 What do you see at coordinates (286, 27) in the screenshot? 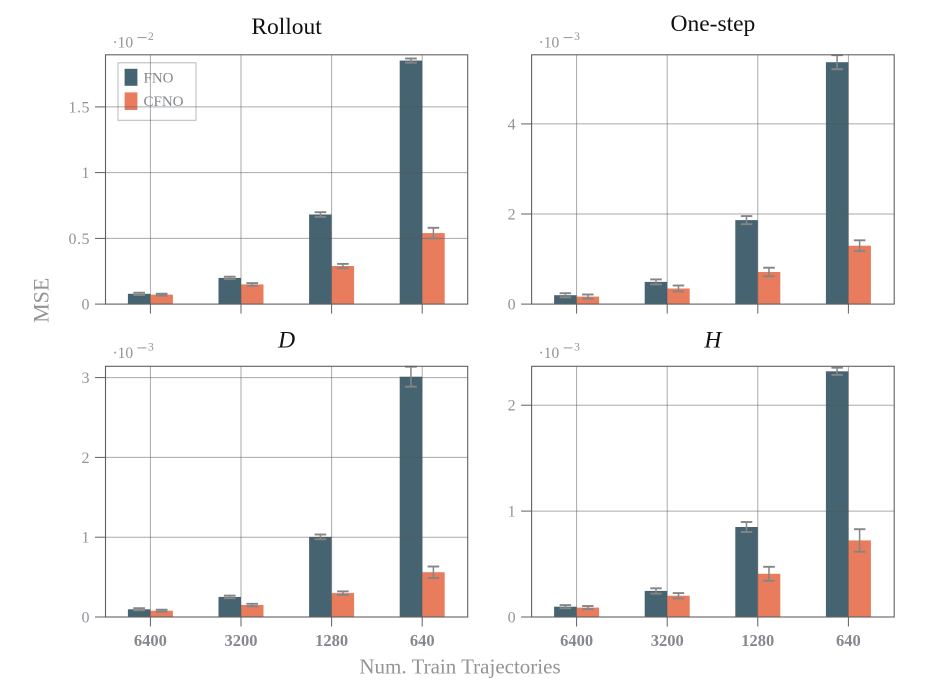
I see `svg-text: Rollout` at bounding box center [286, 27].